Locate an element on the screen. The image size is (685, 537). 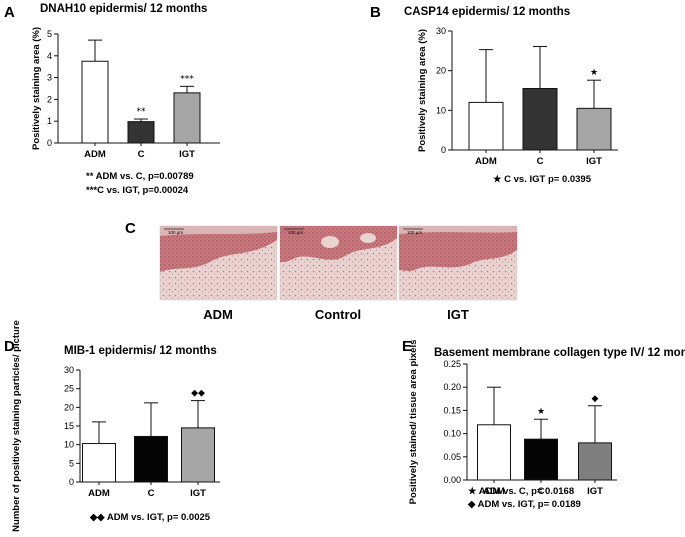
significance-marker: ** is located at coordinates (142, 112).